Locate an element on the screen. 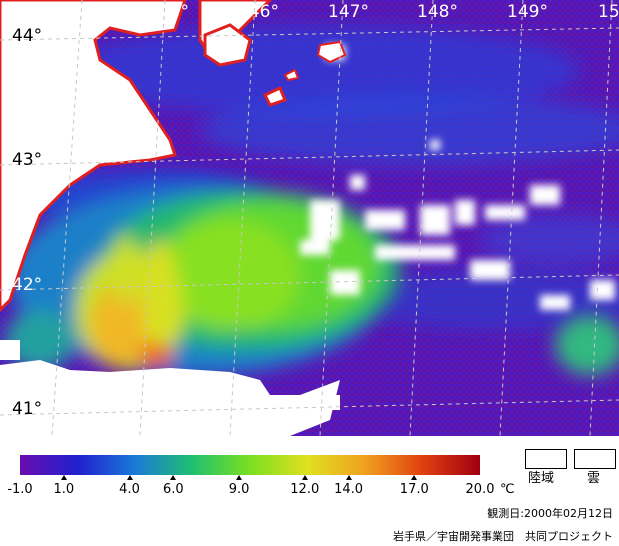 Image resolution: width=619 pixels, height=546 pixels. longitude-label-147: 147° is located at coordinates (348, 12).